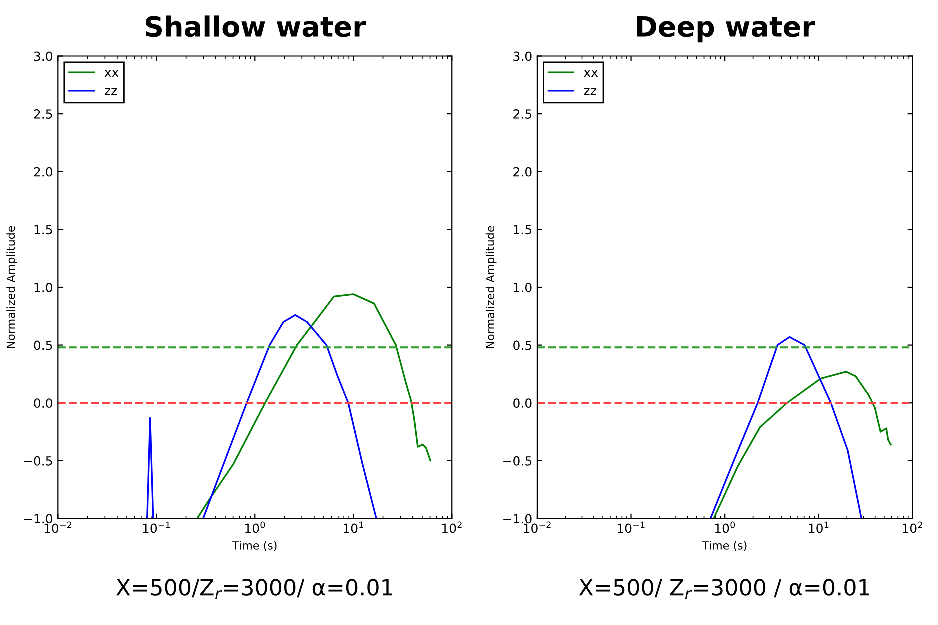 This screenshot has height=625, width=938. I want to click on text: X=500/Z$_{r}$=3000/ α=0.01, so click(254, 589).